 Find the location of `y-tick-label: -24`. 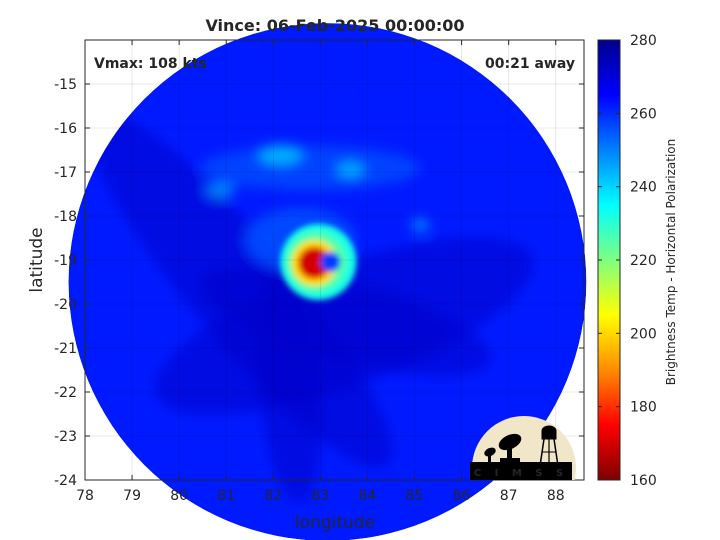

y-tick-label: -24 is located at coordinates (65, 481).